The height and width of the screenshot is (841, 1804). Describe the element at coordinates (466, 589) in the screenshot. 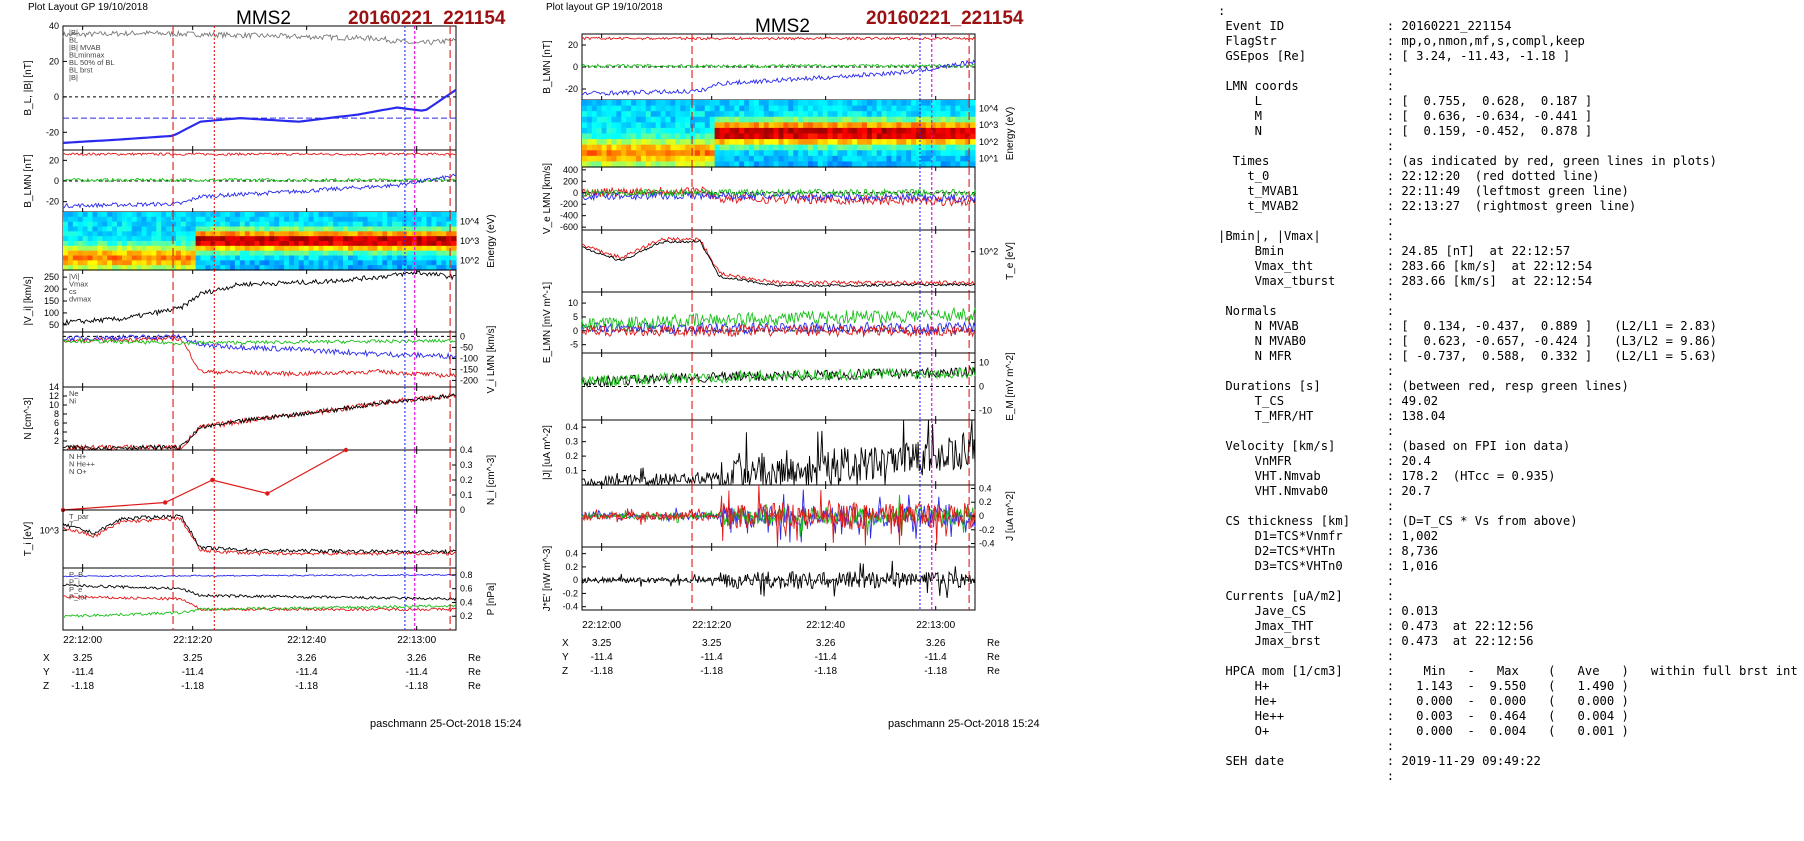

I see `y-tick-label: 0.6` at that location.